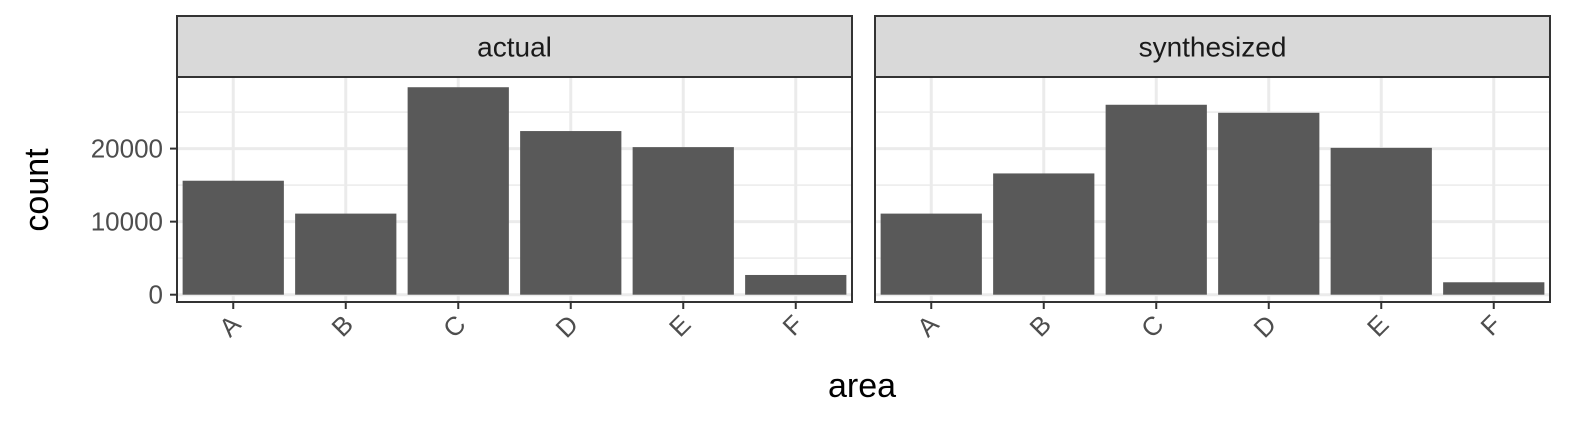 This screenshot has height=426, width=1582. What do you see at coordinates (796, 284) in the screenshot?
I see `bar-actual-F` at bounding box center [796, 284].